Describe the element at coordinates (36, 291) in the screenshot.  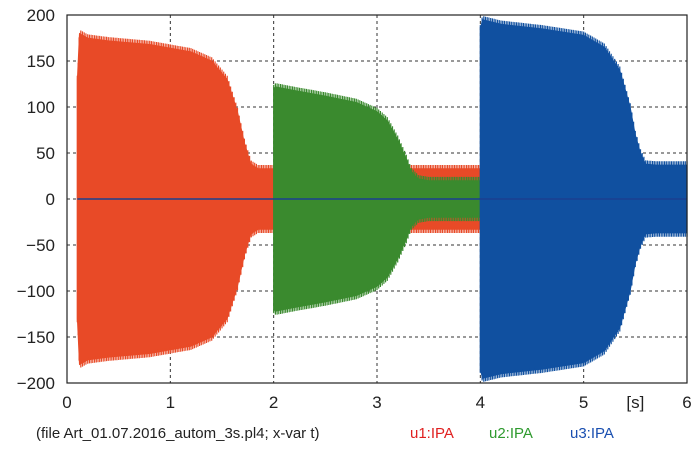
I see `y-tick-label: −100` at that location.